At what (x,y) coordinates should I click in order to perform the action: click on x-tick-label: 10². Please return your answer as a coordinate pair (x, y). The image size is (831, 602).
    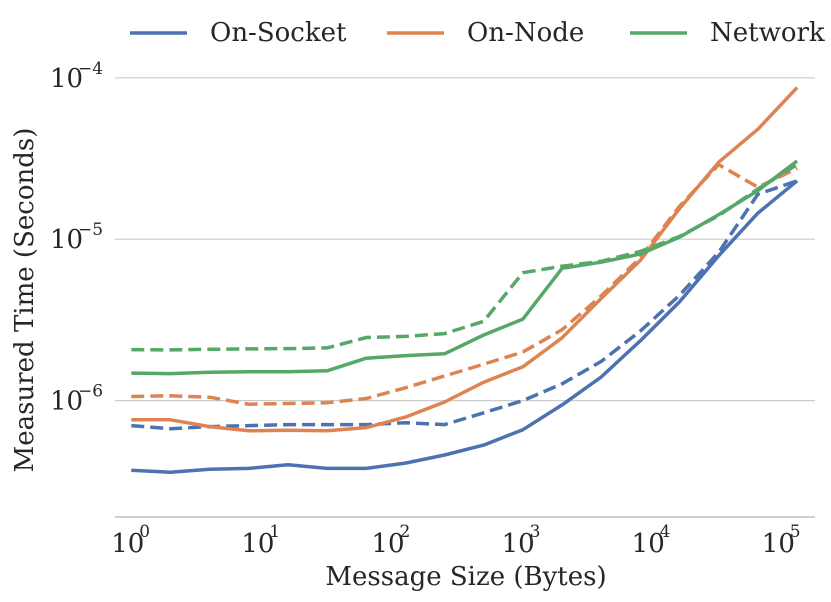
    Looking at the image, I should click on (390, 540).